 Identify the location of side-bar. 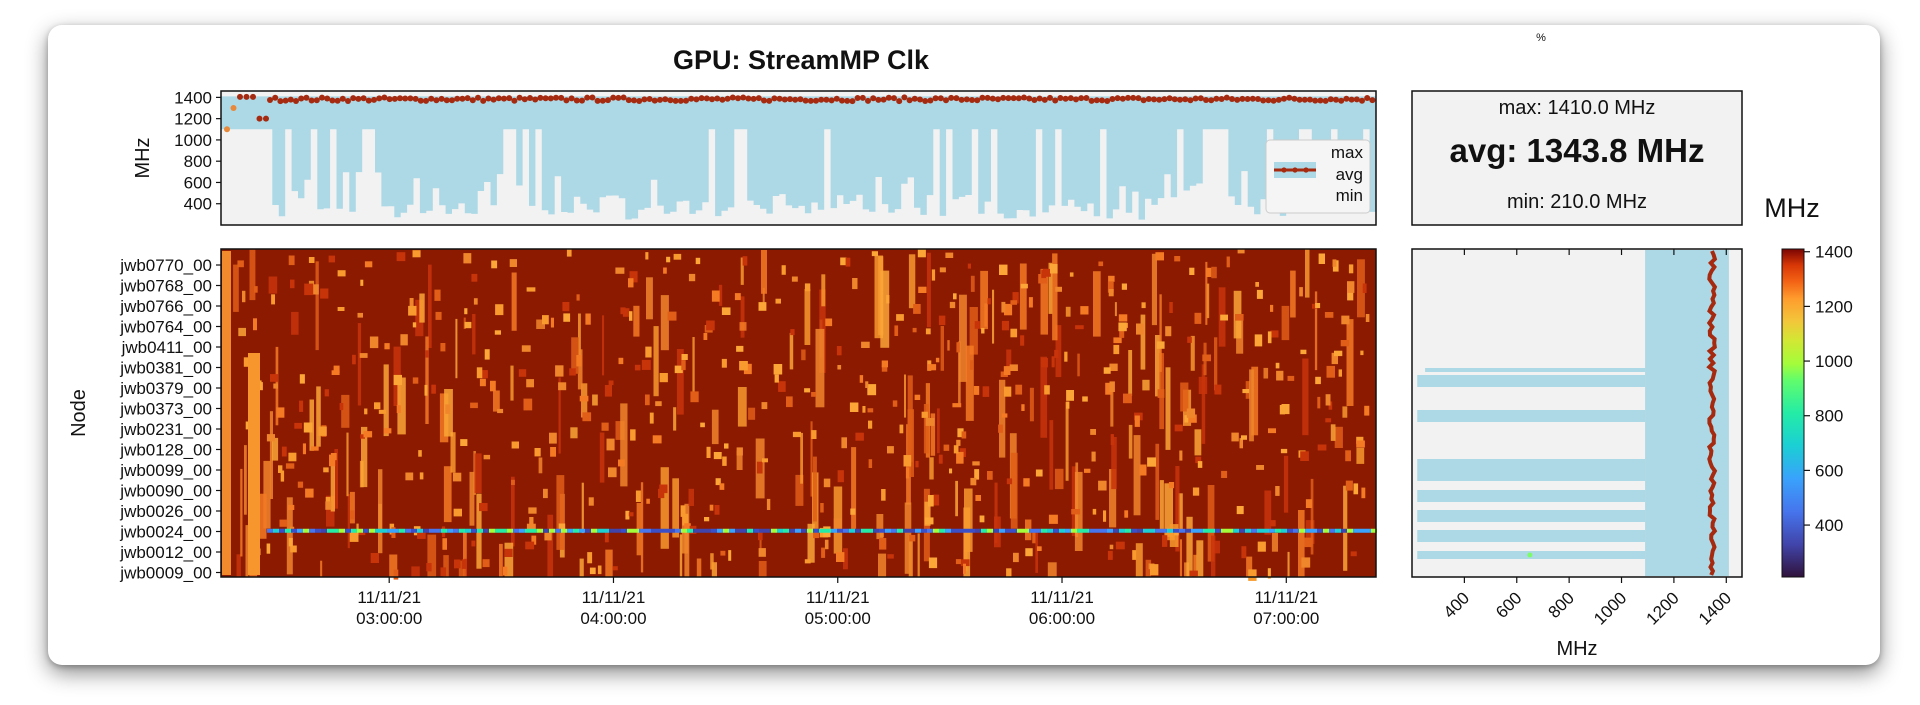
(1531, 381).